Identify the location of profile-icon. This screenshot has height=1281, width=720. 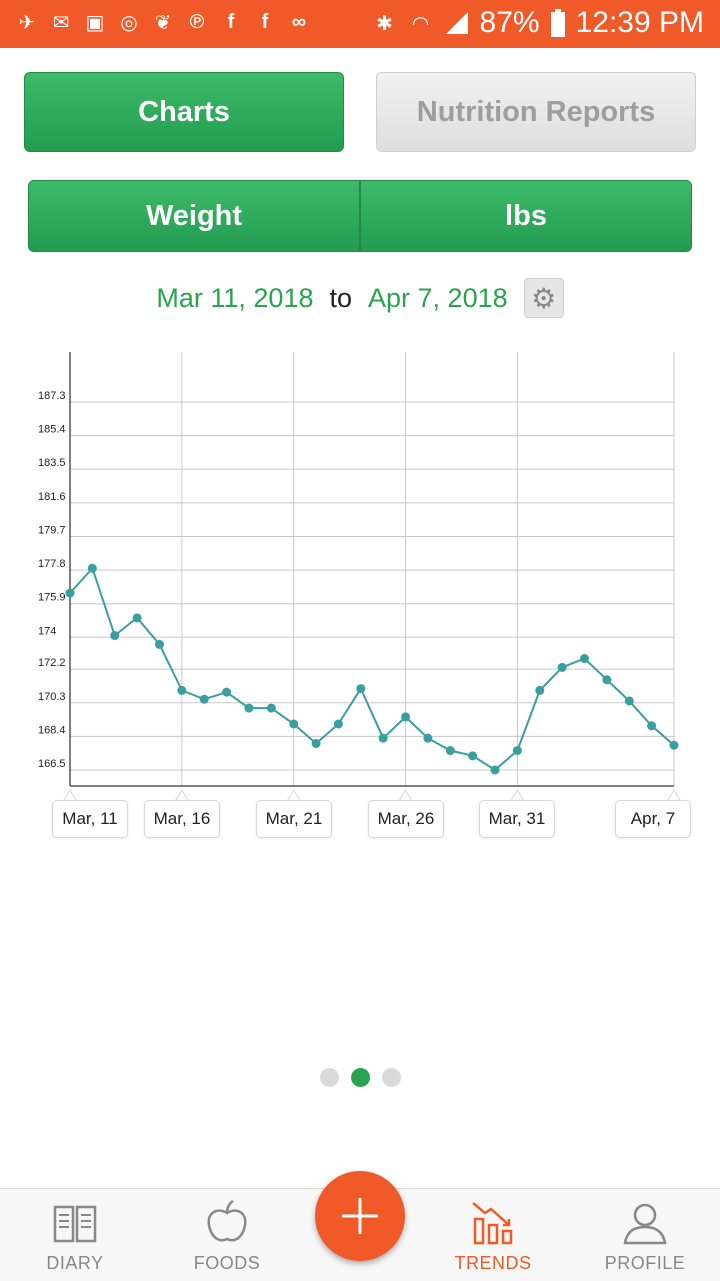
(645, 1224).